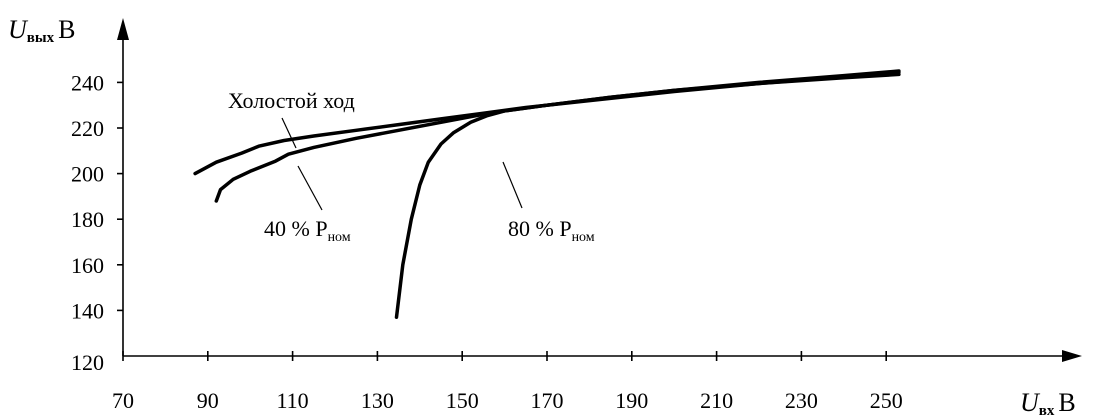 This screenshot has height=419, width=1106. Describe the element at coordinates (540, 228) in the screenshot. I see `annotation-80-text: 80 % P` at that location.